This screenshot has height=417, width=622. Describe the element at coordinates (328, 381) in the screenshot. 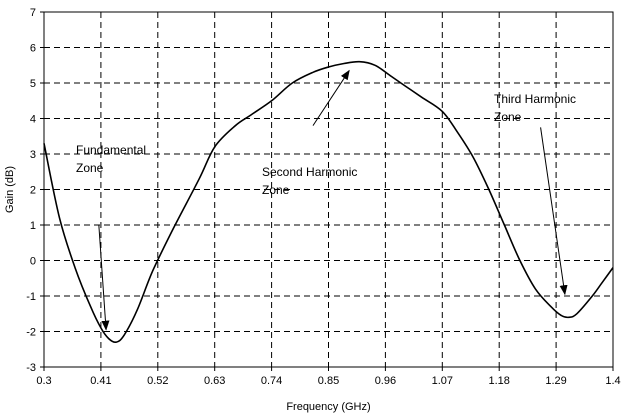

I see `x-tick-label: 0.85` at that location.